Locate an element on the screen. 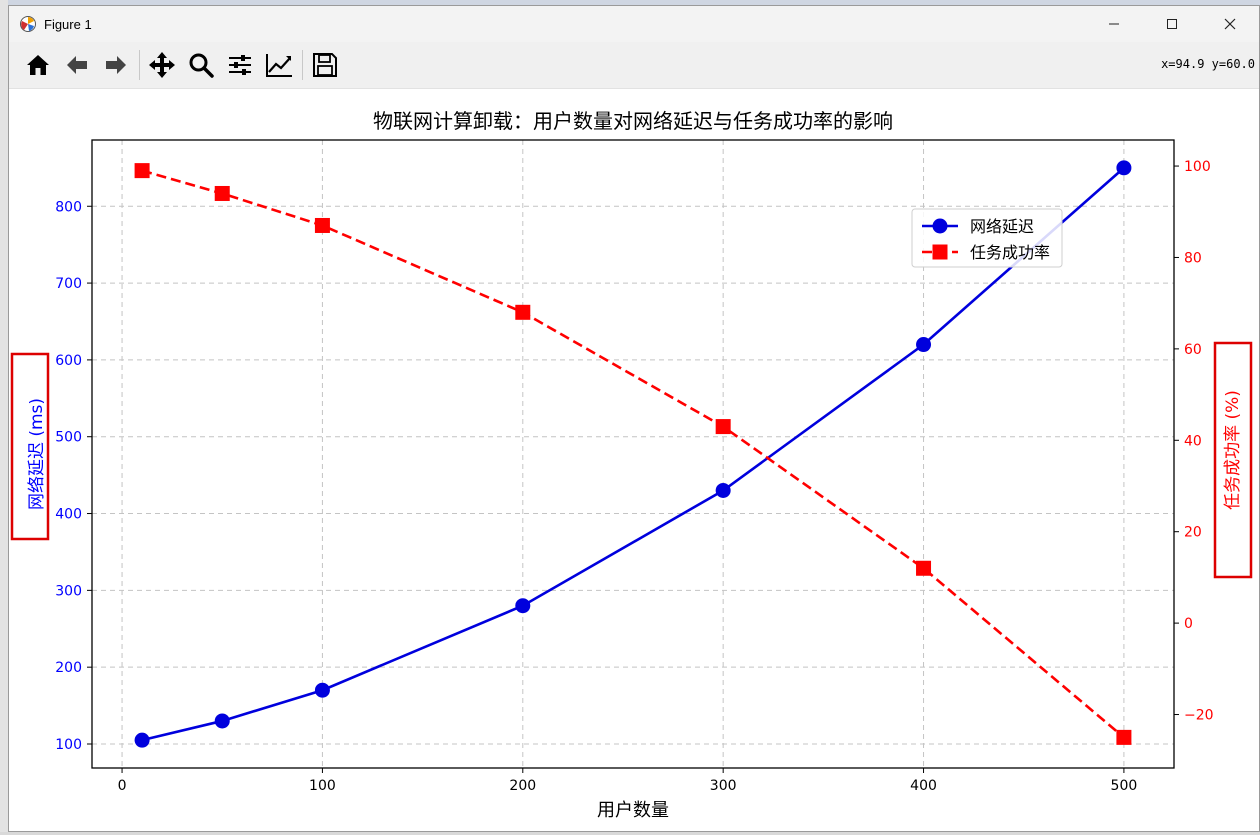 The image size is (1260, 835). zoom-button is located at coordinates (201, 65).